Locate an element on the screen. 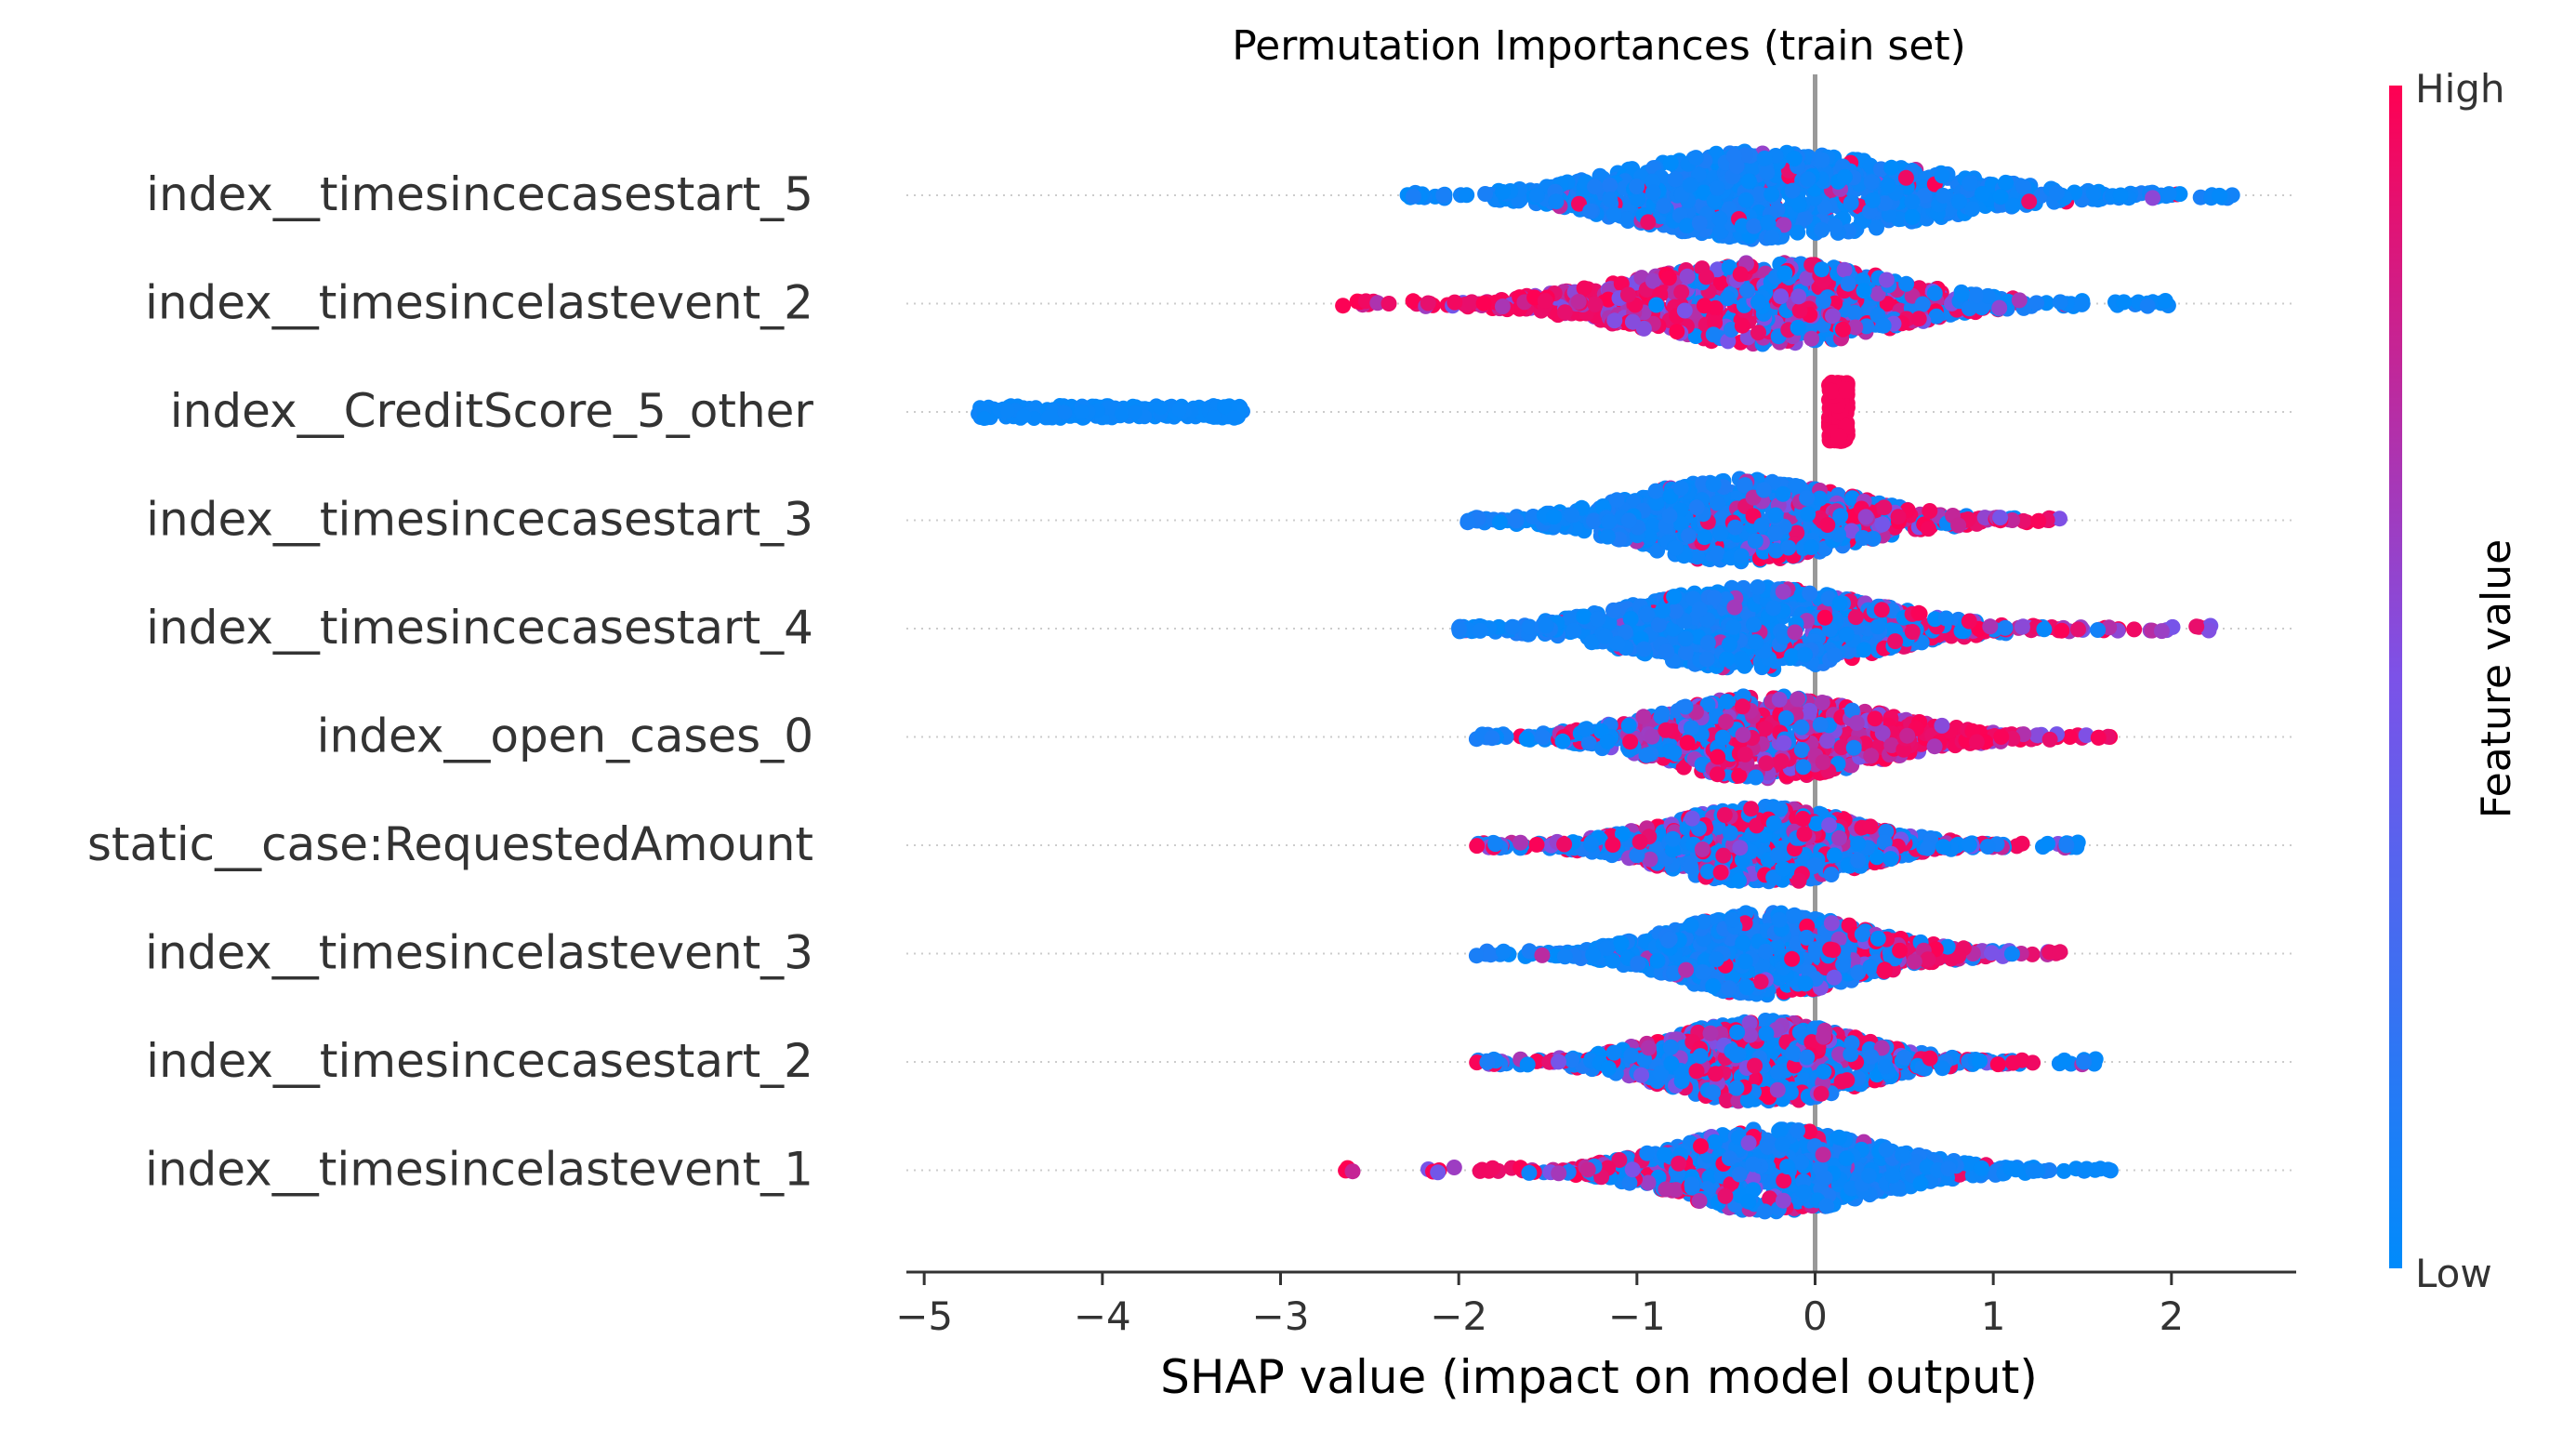  chart-title: Permutation Importances (train set) is located at coordinates (1599, 46).